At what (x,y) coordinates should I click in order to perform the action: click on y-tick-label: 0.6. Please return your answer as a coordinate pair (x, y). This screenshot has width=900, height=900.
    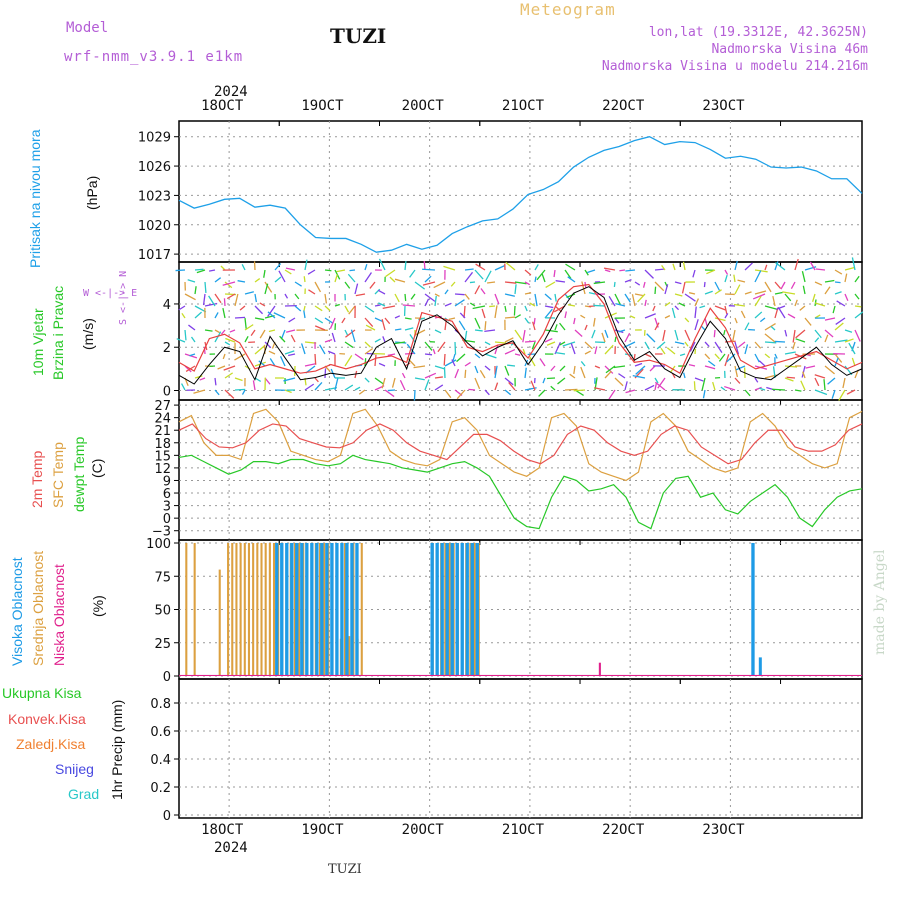
    Looking at the image, I should click on (160, 732).